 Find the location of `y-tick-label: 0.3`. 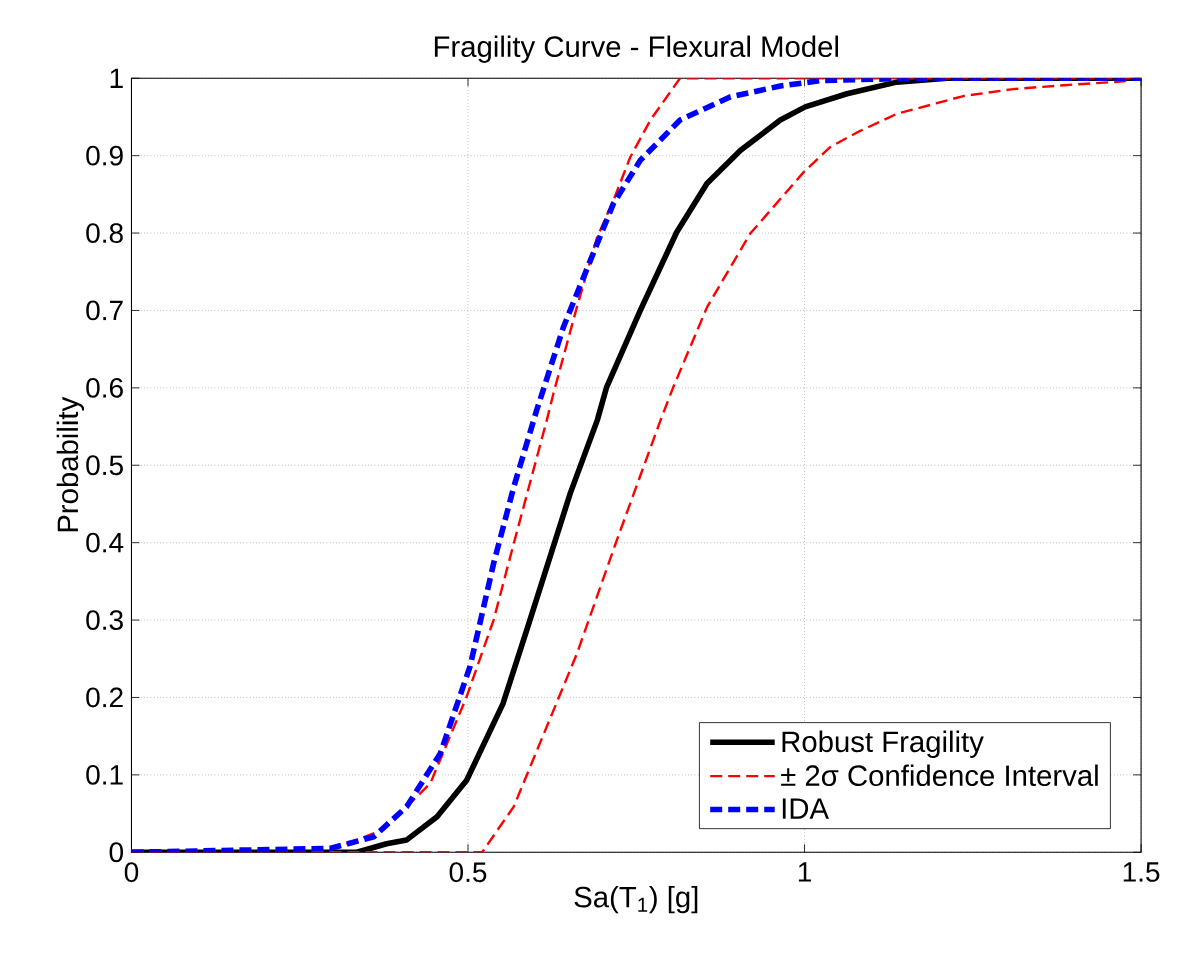

y-tick-label: 0.3 is located at coordinates (104, 620).